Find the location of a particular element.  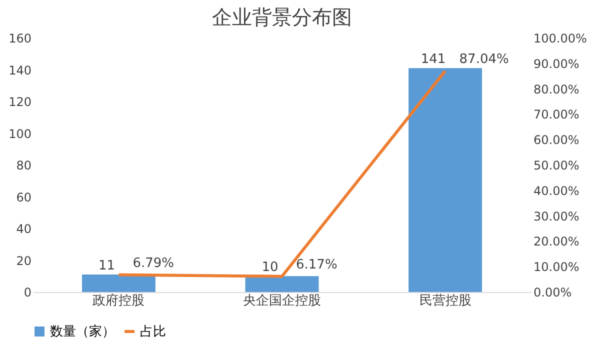

y-tick-label: 100 is located at coordinates (20, 133).